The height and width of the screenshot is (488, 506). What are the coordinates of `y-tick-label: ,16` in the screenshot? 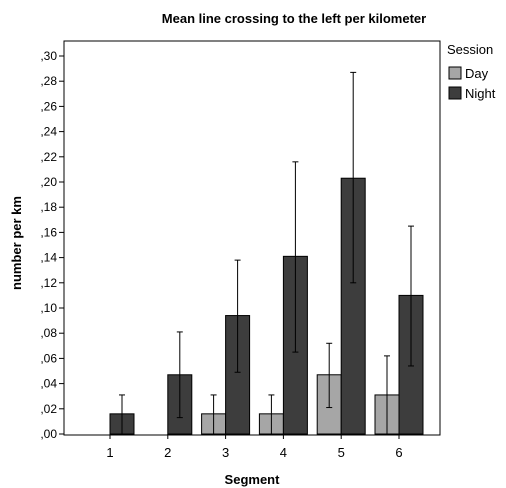 It's located at (48, 232).